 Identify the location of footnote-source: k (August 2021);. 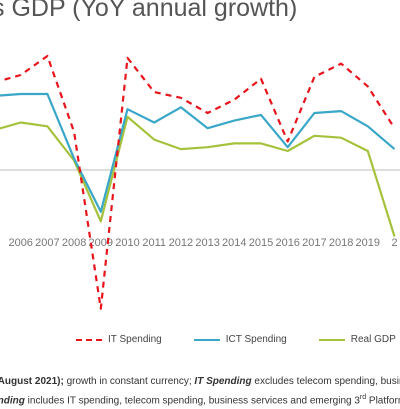
(32, 381).